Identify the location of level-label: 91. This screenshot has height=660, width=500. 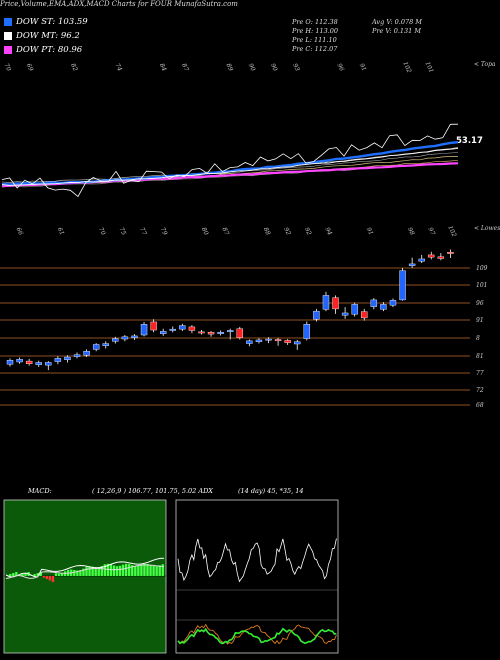
(480, 320).